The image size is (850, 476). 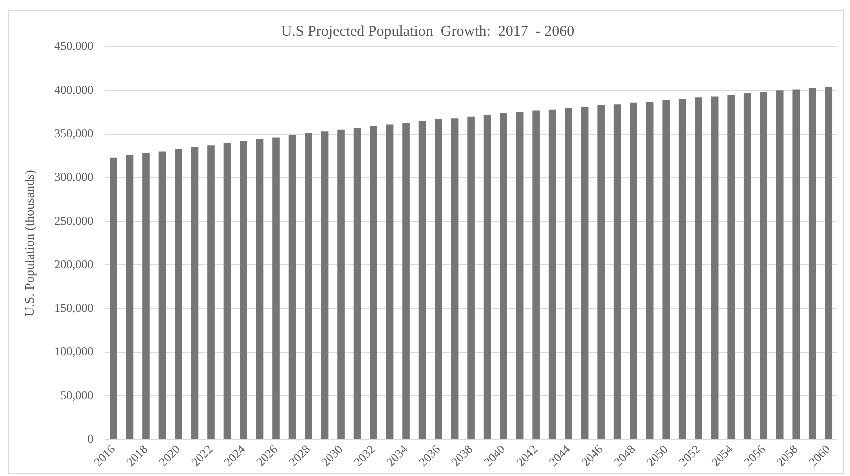 What do you see at coordinates (77, 395) in the screenshot?
I see `y-tick-label: 50,000` at bounding box center [77, 395].